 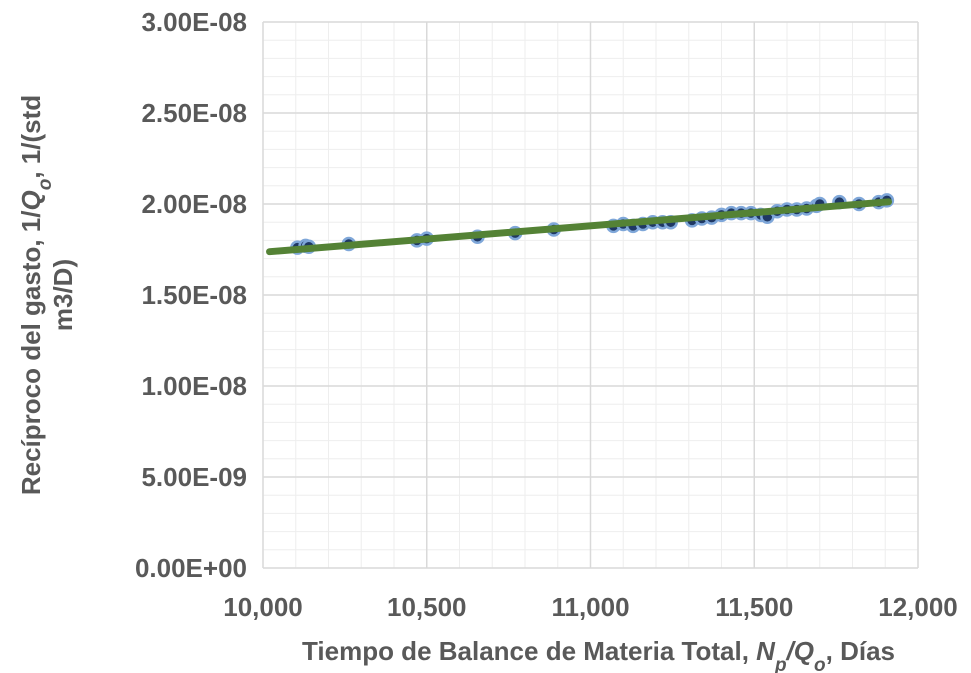 I want to click on trendline, so click(x=579, y=227).